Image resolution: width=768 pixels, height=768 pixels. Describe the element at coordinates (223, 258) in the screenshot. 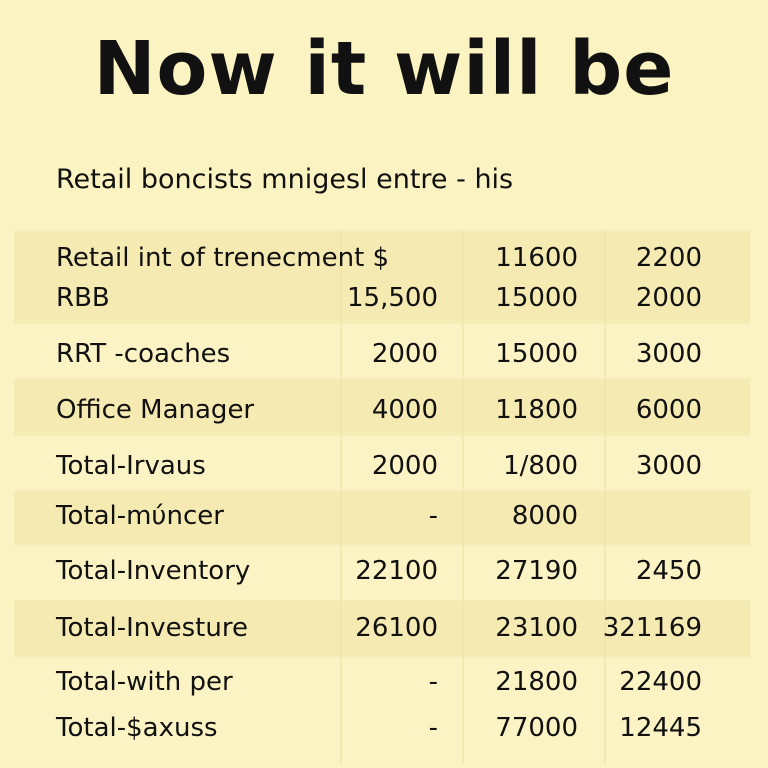

I see `row-label: Retail int of trenecment $` at that location.